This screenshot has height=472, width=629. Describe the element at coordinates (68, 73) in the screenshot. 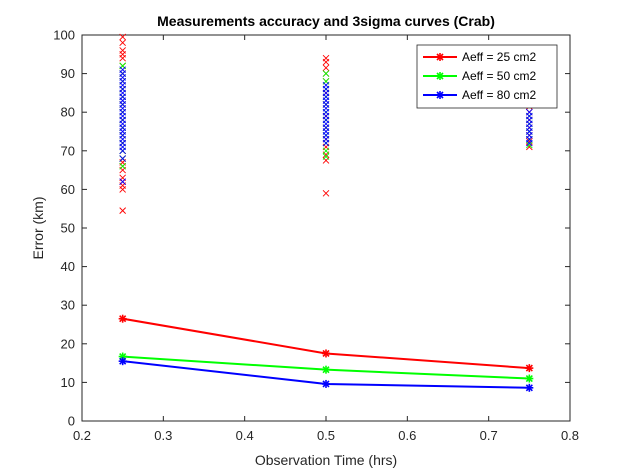

I see `y-tick-label: 90` at that location.